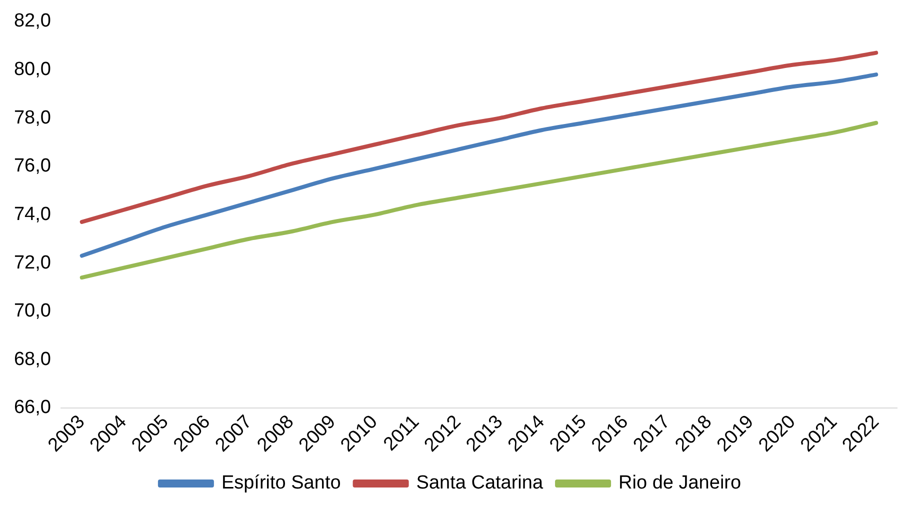 This screenshot has width=907, height=505. I want to click on y-tick-label: 82,0, so click(32, 21).